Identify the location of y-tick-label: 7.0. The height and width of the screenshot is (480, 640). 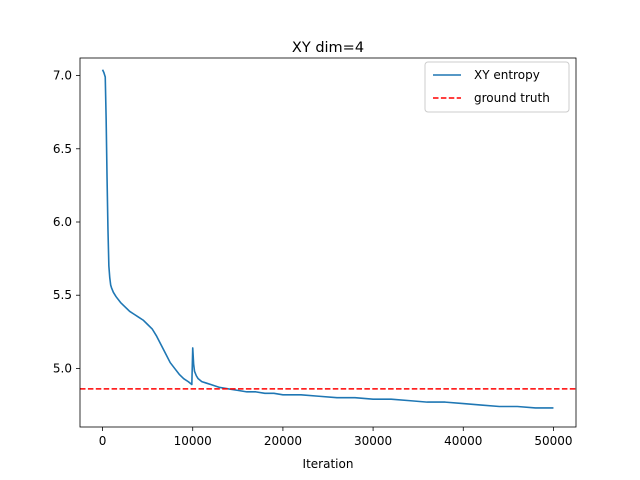
(62, 76).